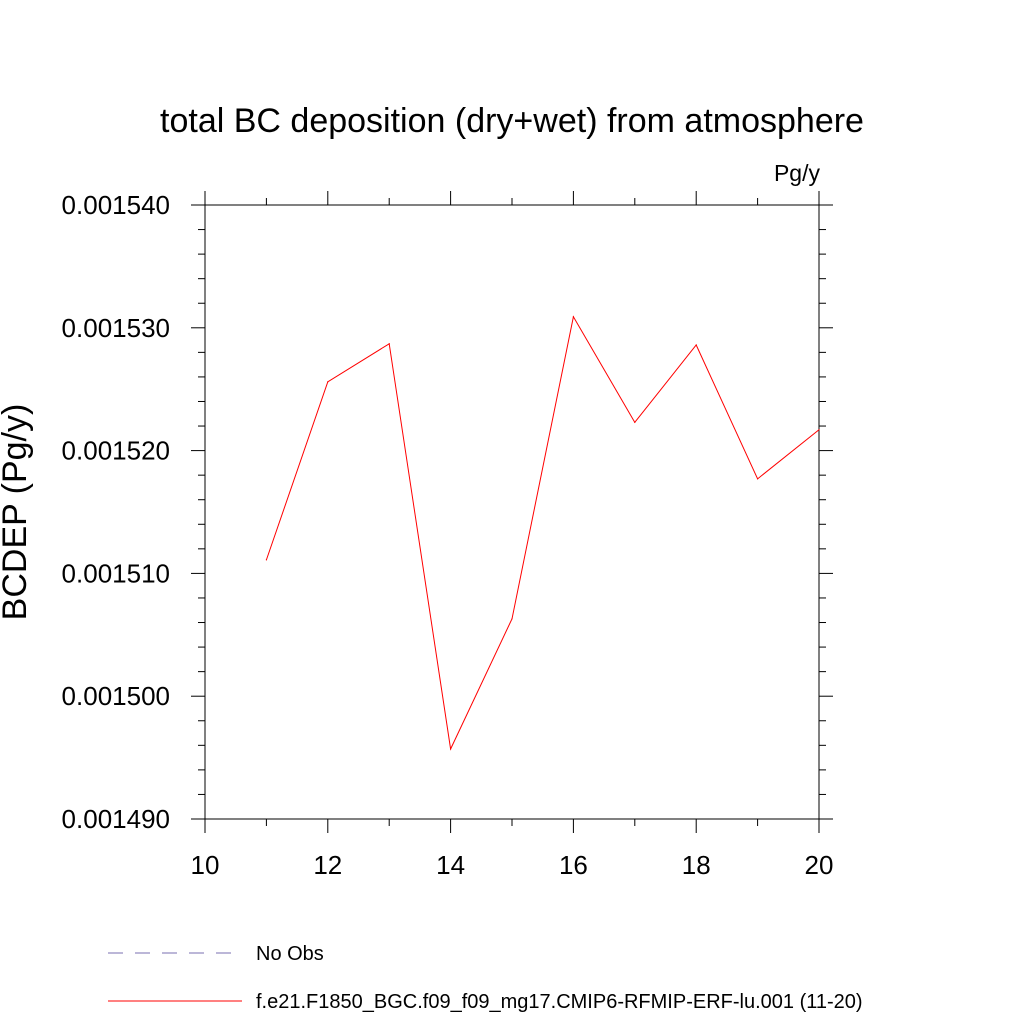 The height and width of the screenshot is (1024, 1024). Describe the element at coordinates (797, 173) in the screenshot. I see `units-label: Pg/y` at that location.